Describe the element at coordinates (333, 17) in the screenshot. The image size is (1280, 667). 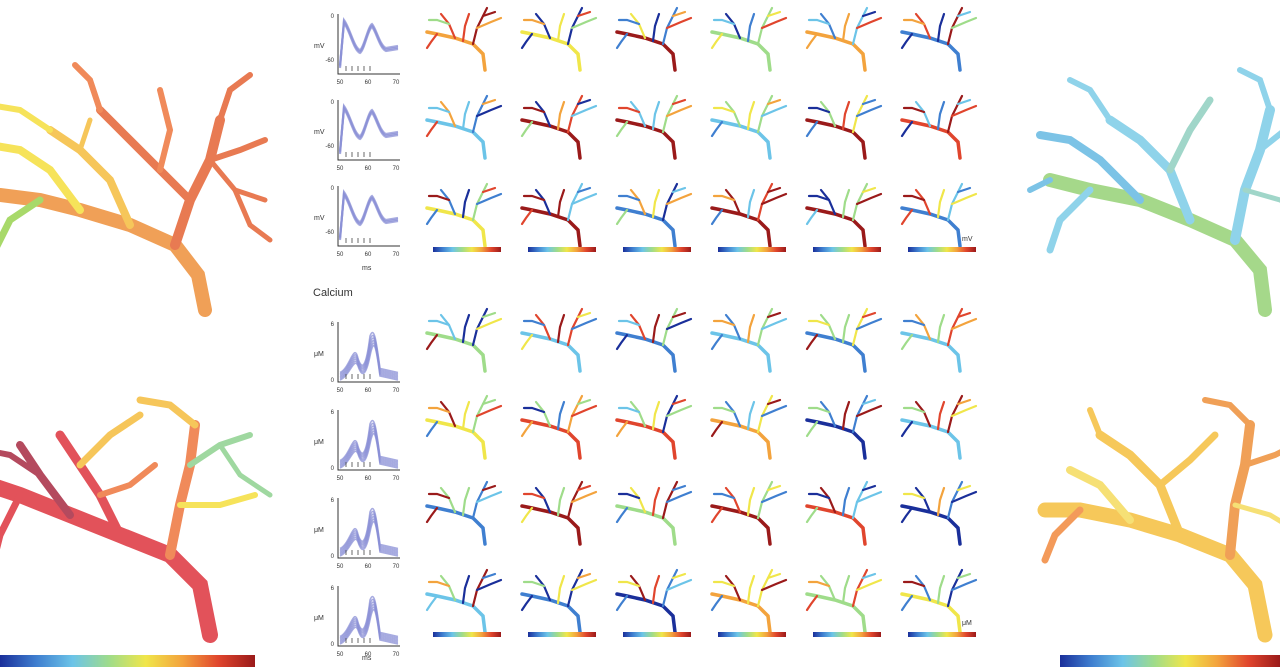
I see `y-tick-top: 0` at that location.